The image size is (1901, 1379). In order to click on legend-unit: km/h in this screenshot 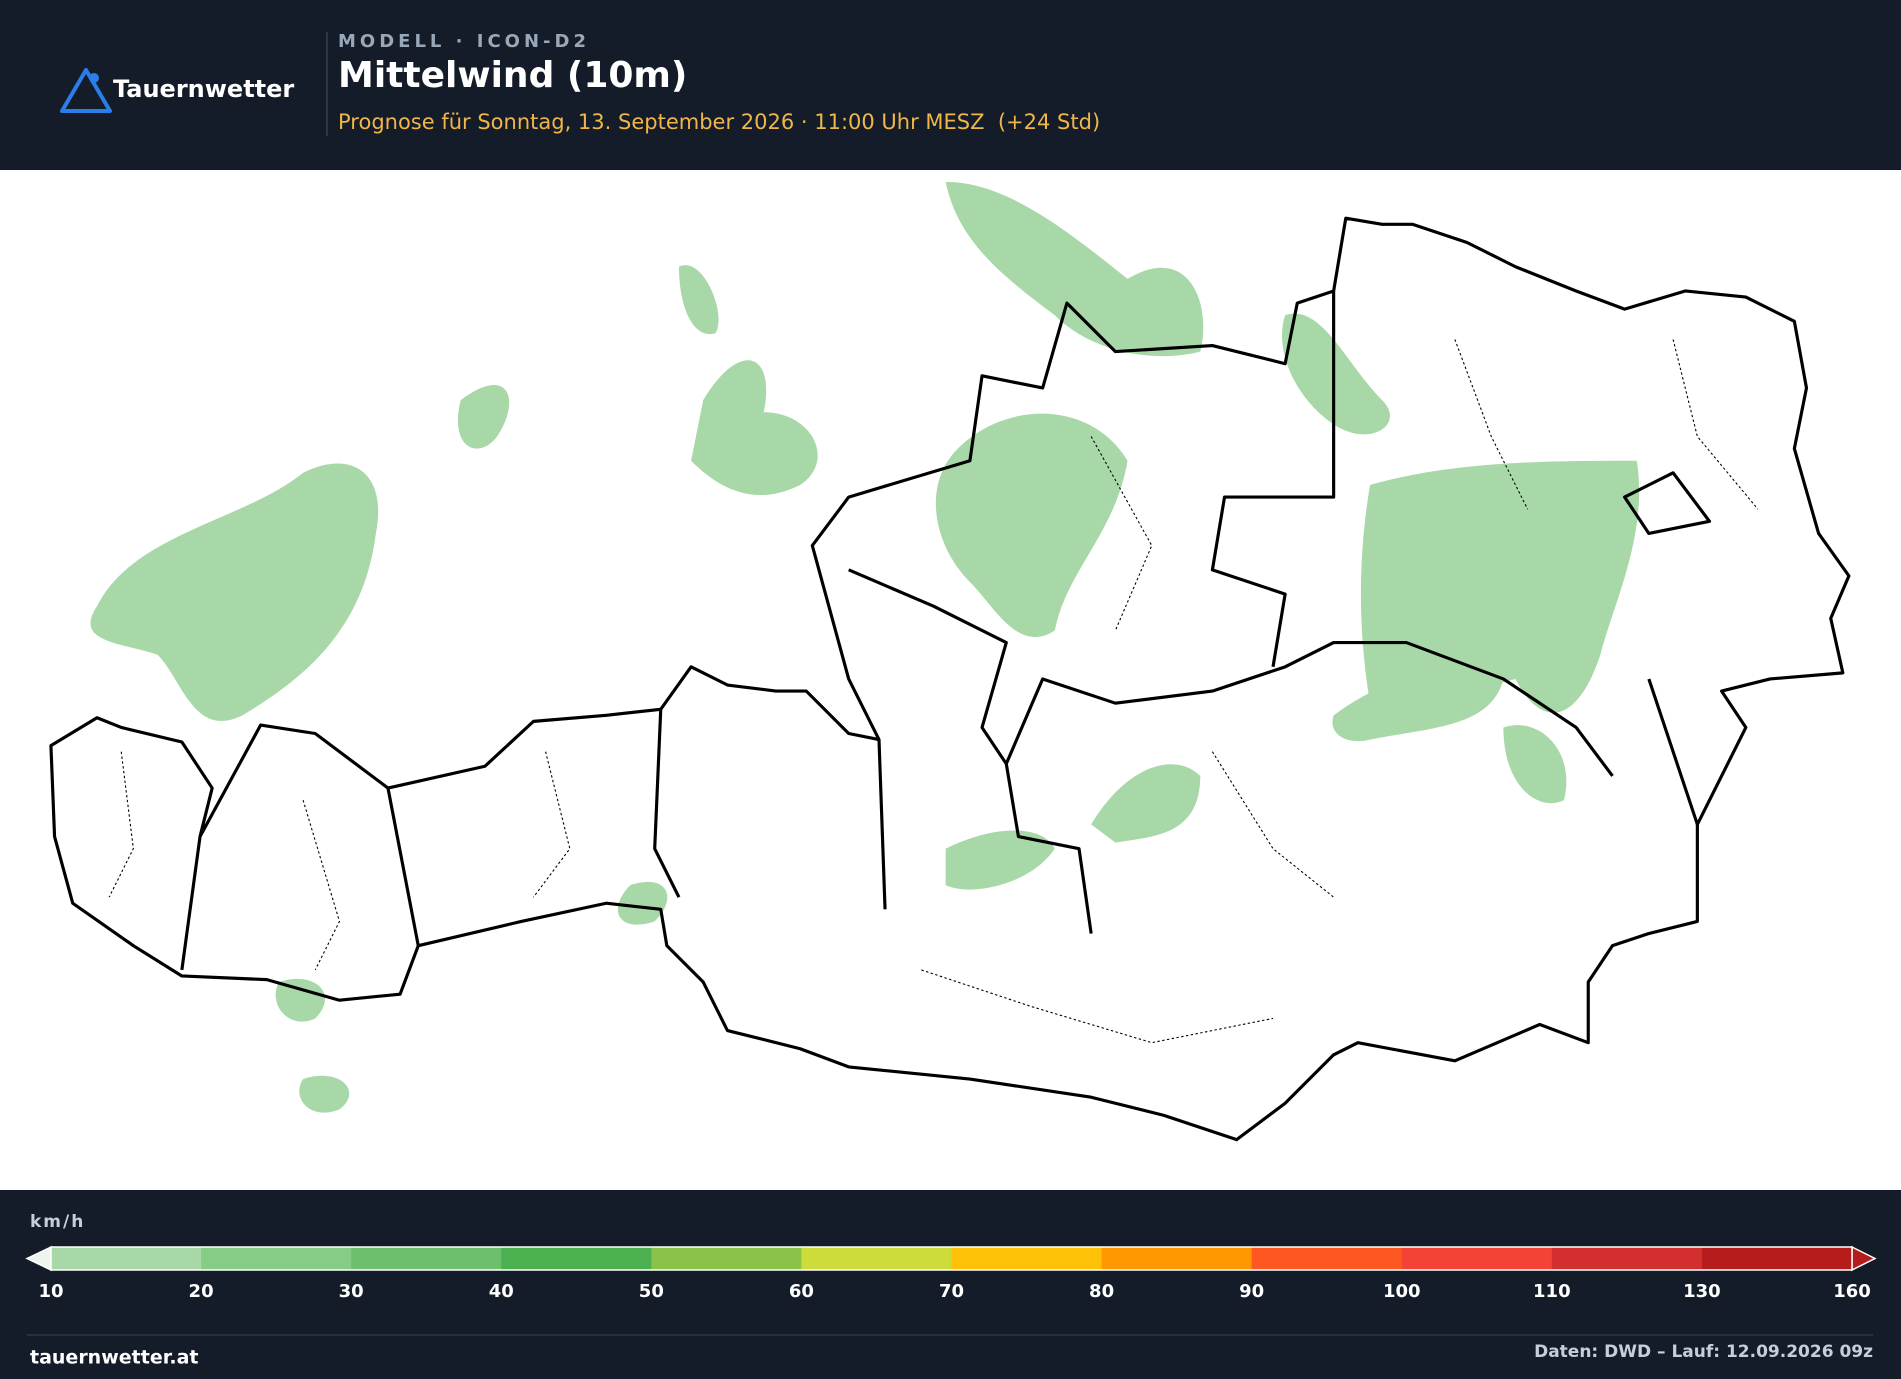, I will do `click(57, 1222)`.